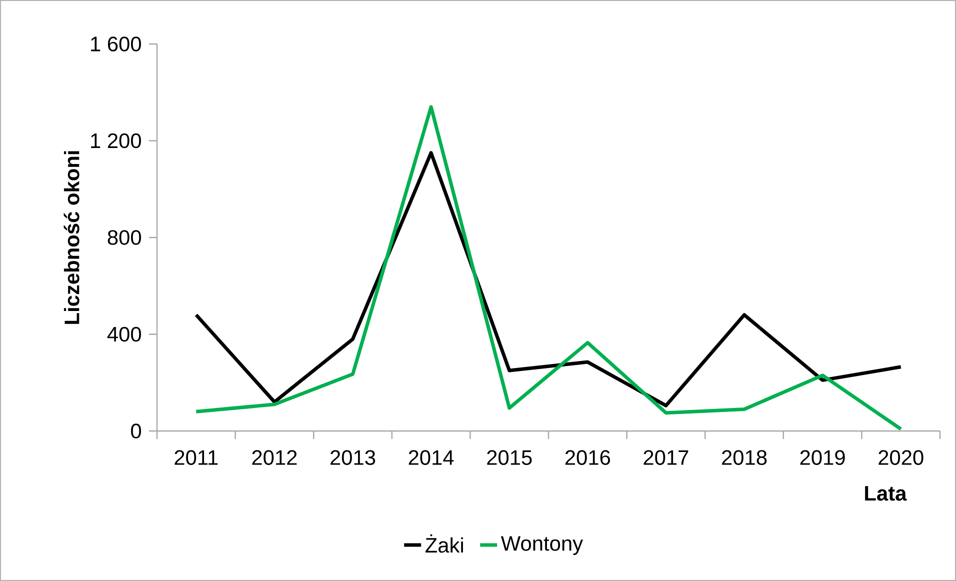 Image resolution: width=956 pixels, height=581 pixels. I want to click on x-tick-label: 2018, so click(744, 457).